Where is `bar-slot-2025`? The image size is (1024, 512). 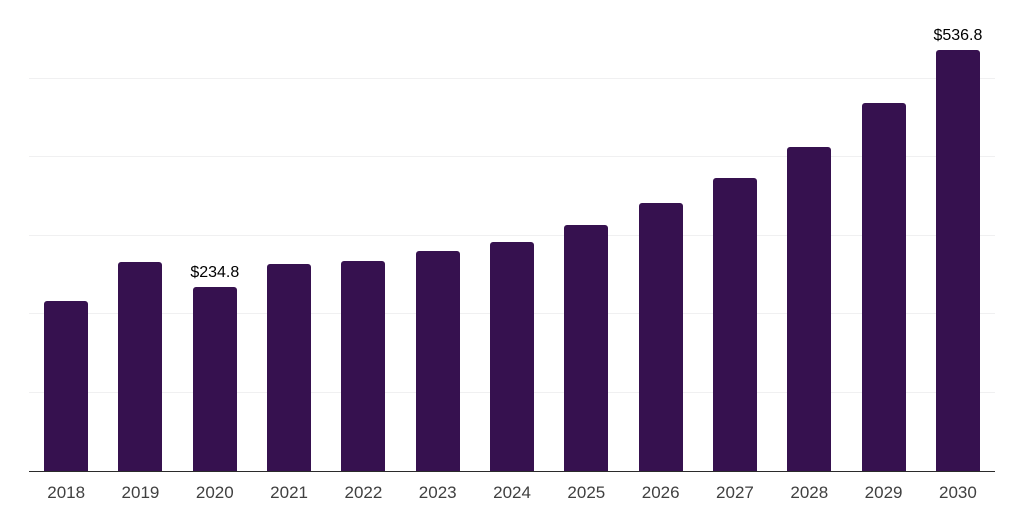
bar-slot-2025 is located at coordinates (586, 235).